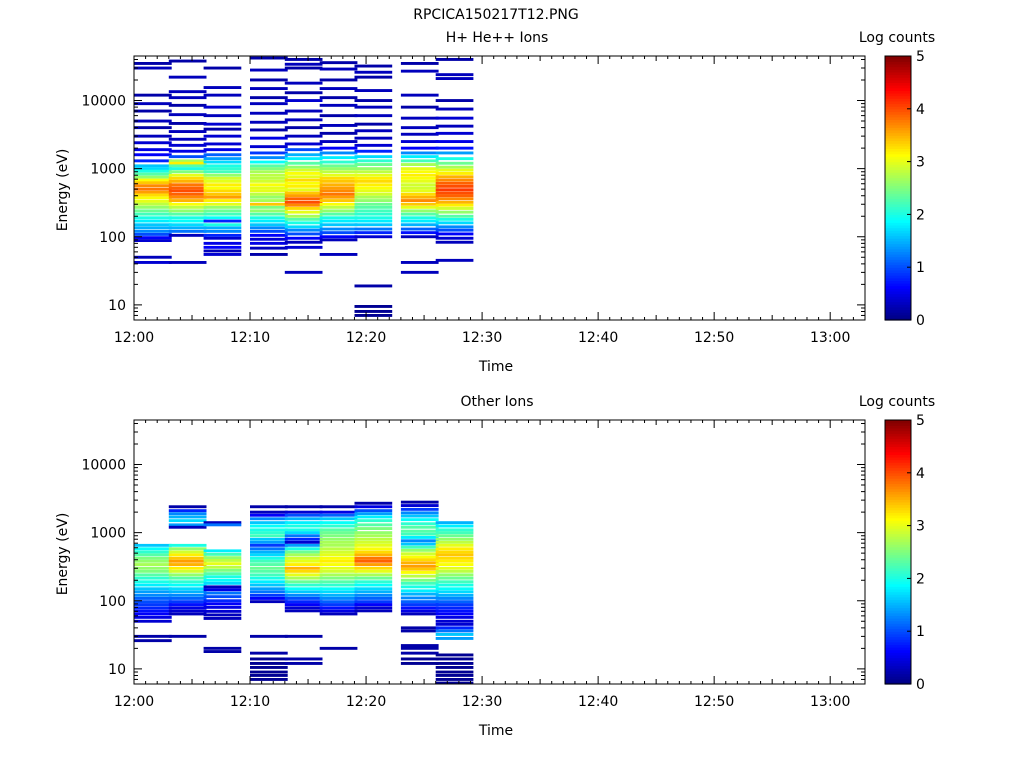 The width and height of the screenshot is (1024, 768). Describe the element at coordinates (598, 702) in the screenshot. I see `x-tick-label: 12:40` at that location.